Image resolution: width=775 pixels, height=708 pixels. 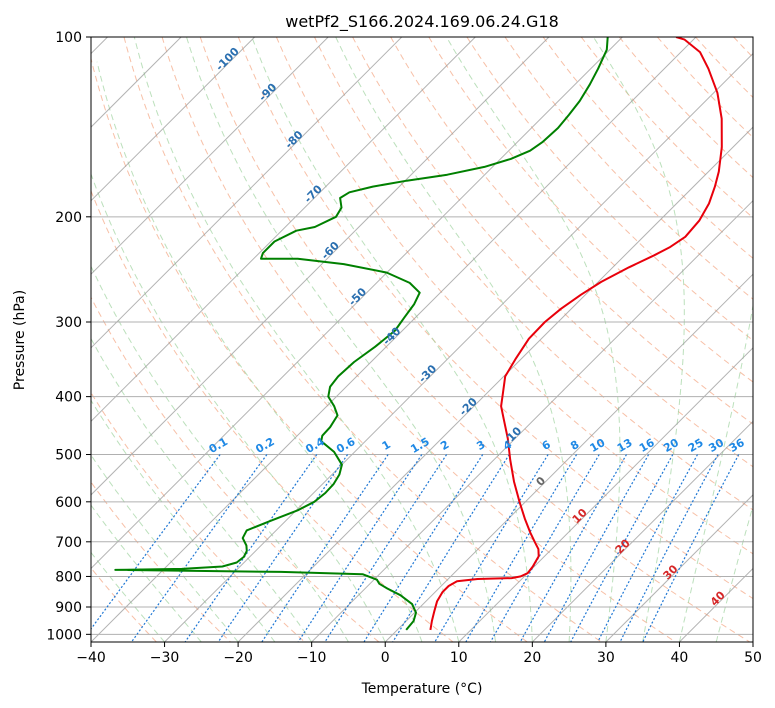 I want to click on x-tick-label: −30, so click(x=165, y=658).